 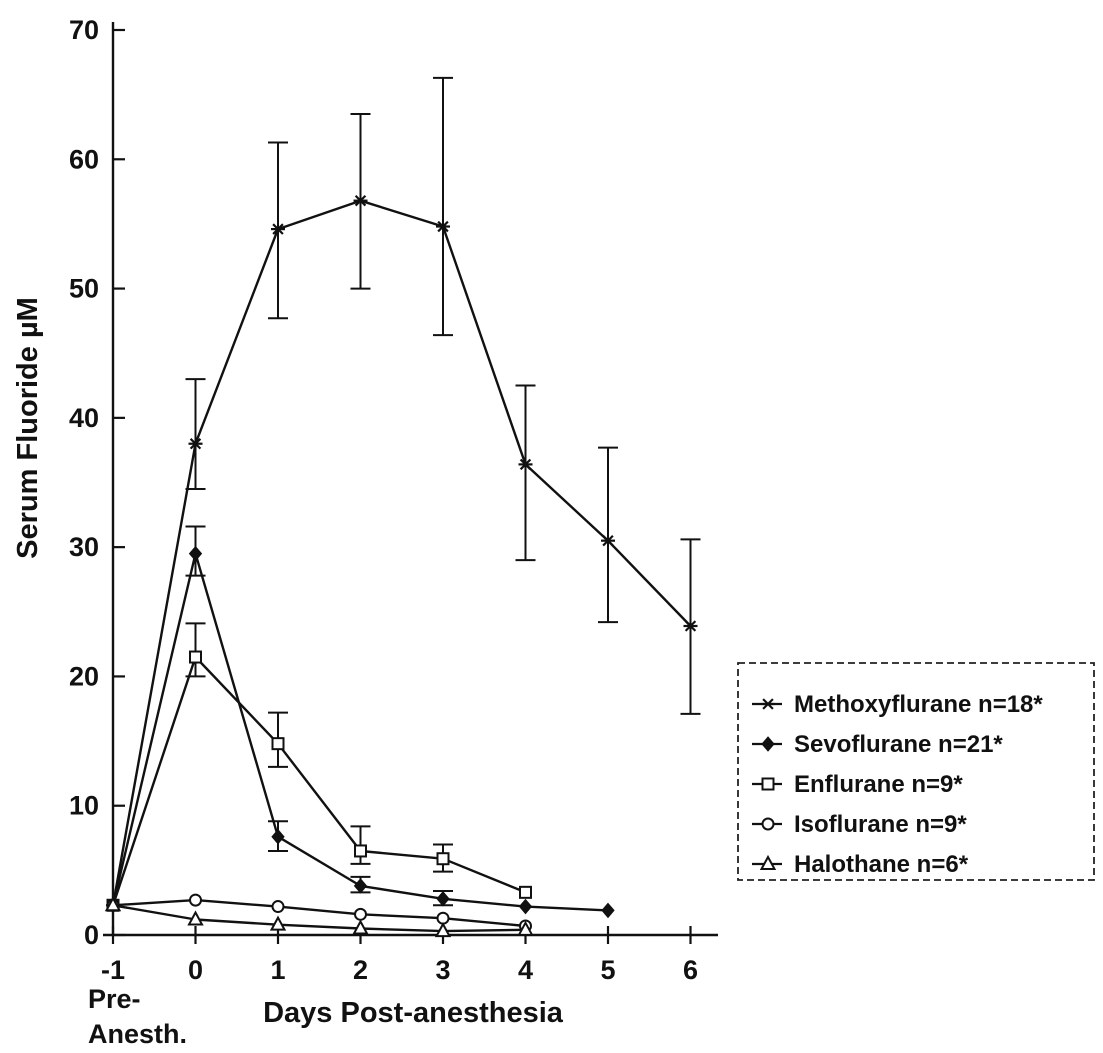 What do you see at coordinates (113, 970) in the screenshot?
I see `x-tick-label: -1` at bounding box center [113, 970].